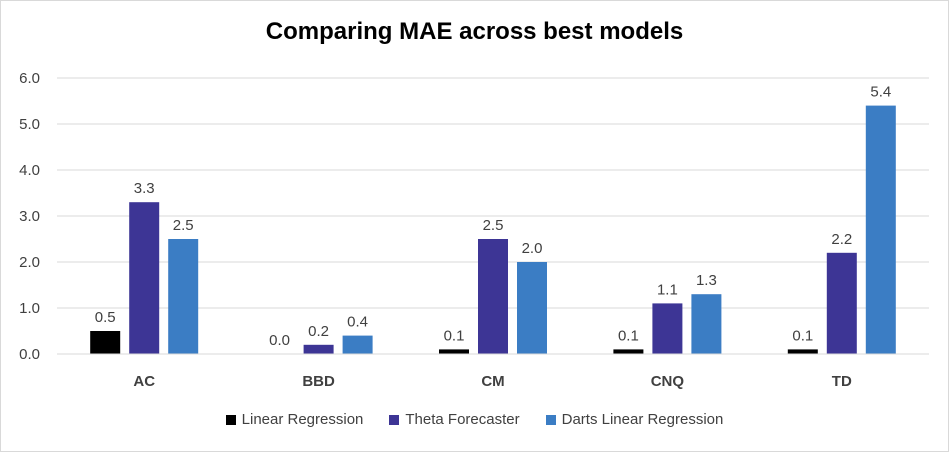  I want to click on data-label: 2.2, so click(841, 239).